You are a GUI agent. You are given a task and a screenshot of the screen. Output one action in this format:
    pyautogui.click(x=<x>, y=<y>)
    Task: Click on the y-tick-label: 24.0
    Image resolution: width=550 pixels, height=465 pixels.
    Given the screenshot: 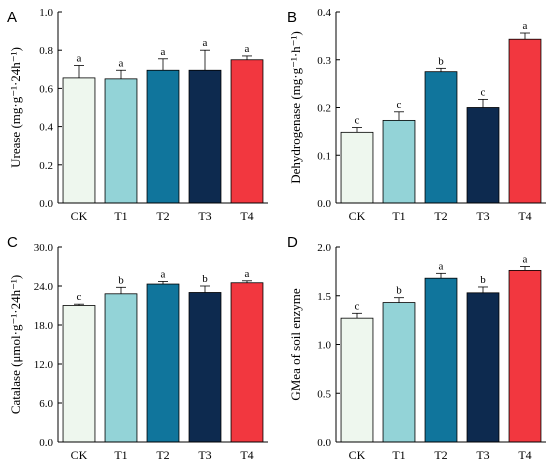 What is the action you would take?
    pyautogui.click(x=44, y=287)
    